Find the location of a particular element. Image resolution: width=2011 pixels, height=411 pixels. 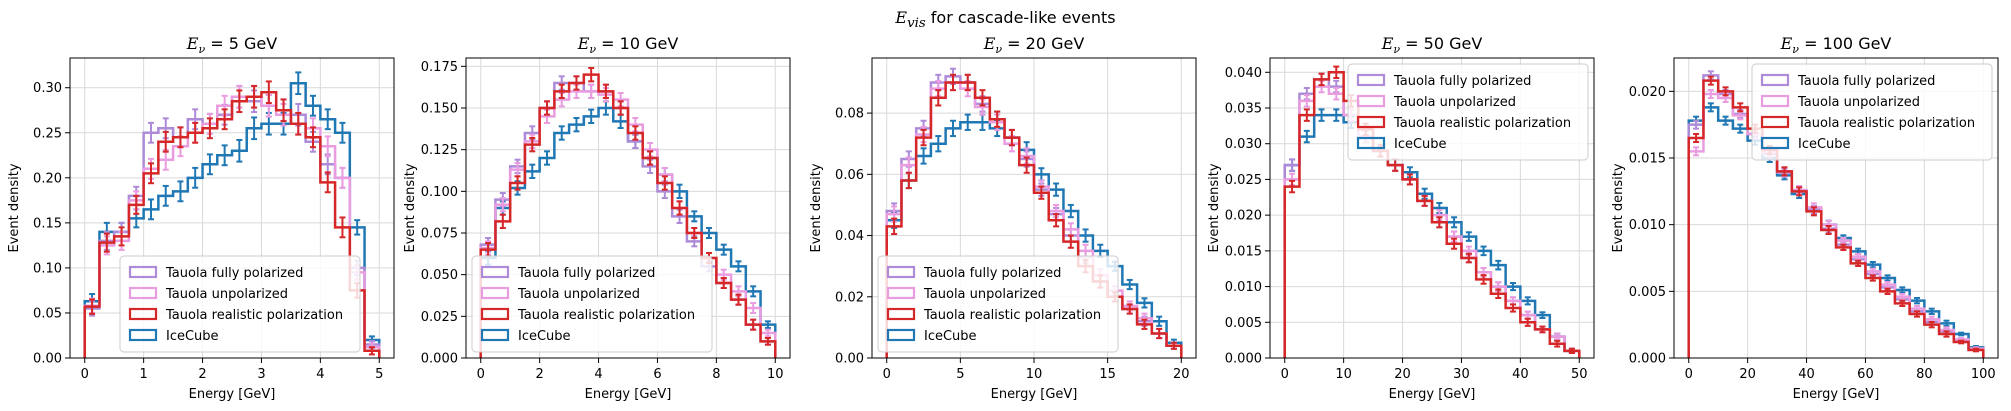

subplot-title: Eν = 5 GeV is located at coordinates (231, 45).